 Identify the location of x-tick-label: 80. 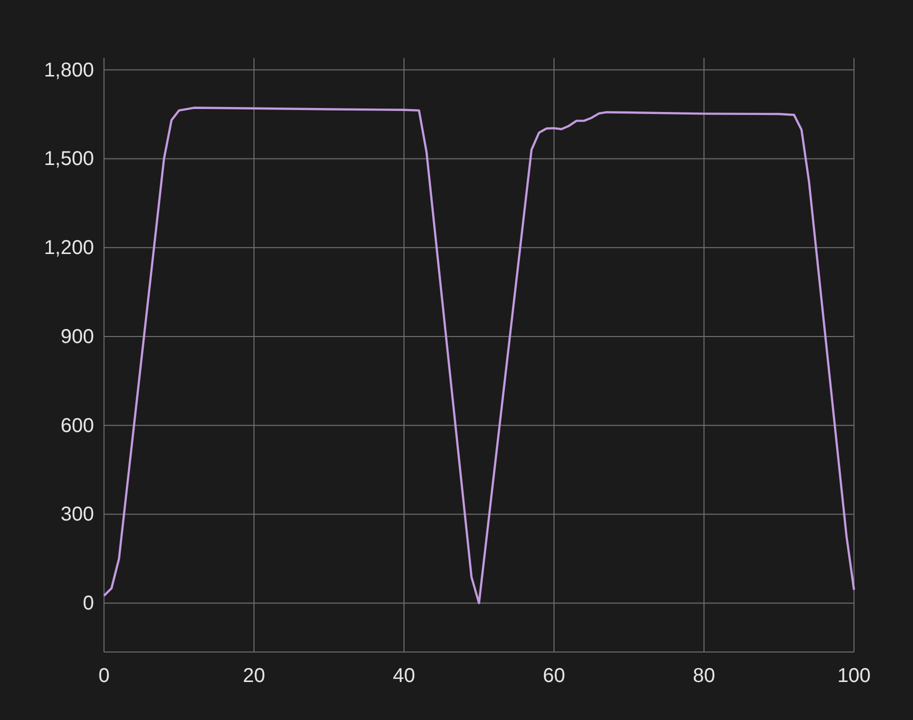
(704, 676).